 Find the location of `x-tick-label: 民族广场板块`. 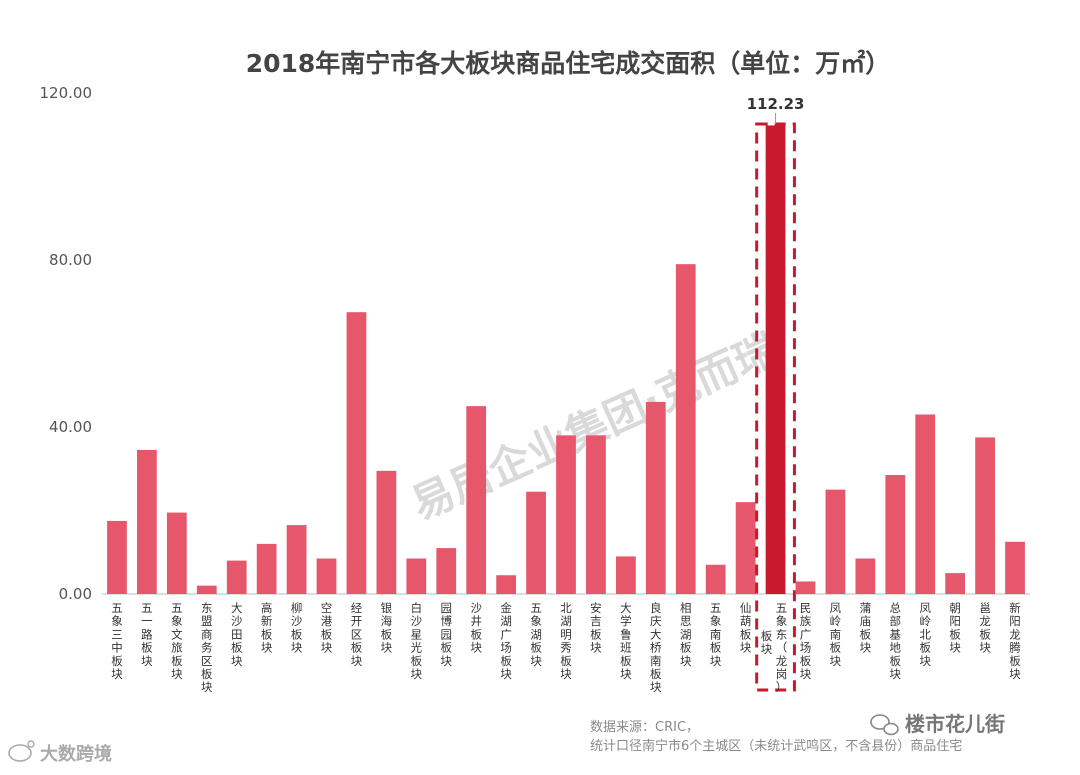

x-tick-label: 民族广场板块 is located at coordinates (806, 641).